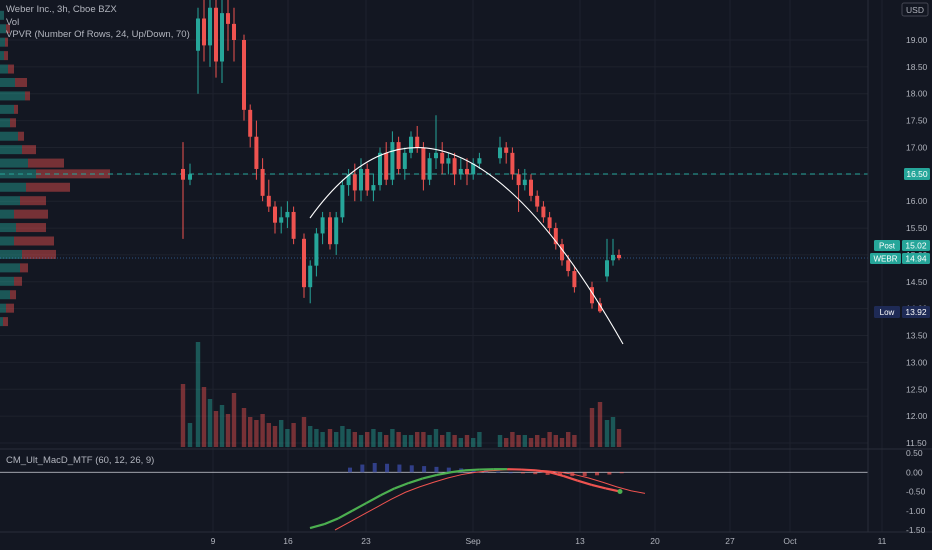  Describe the element at coordinates (13, 22) in the screenshot. I see `volume-legend: Vol` at that location.